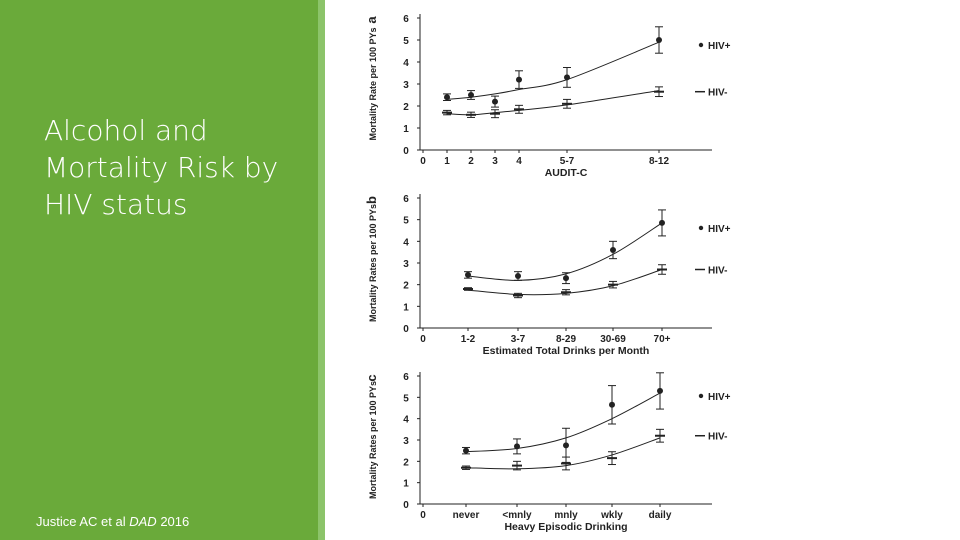 The image size is (960, 540). I want to click on x-tick-label: 4, so click(519, 161).